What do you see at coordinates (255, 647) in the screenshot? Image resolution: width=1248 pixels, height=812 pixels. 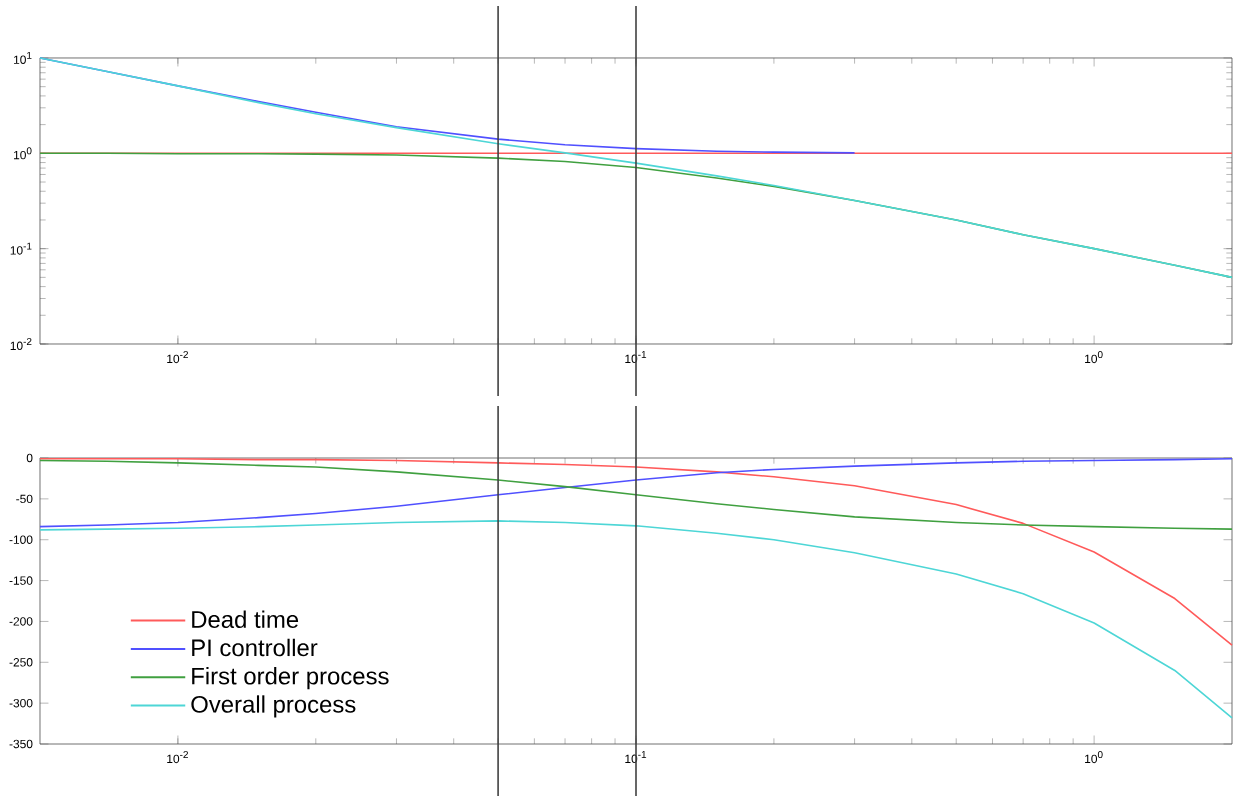 I see `legend-label: PI controller` at bounding box center [255, 647].